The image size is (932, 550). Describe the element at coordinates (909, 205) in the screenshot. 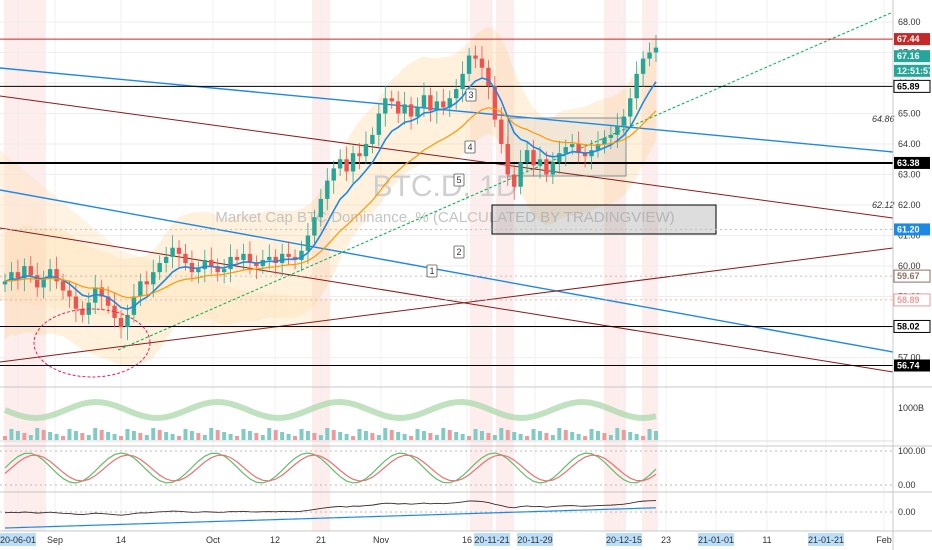

I see `price-tick-label: 62.00` at that location.